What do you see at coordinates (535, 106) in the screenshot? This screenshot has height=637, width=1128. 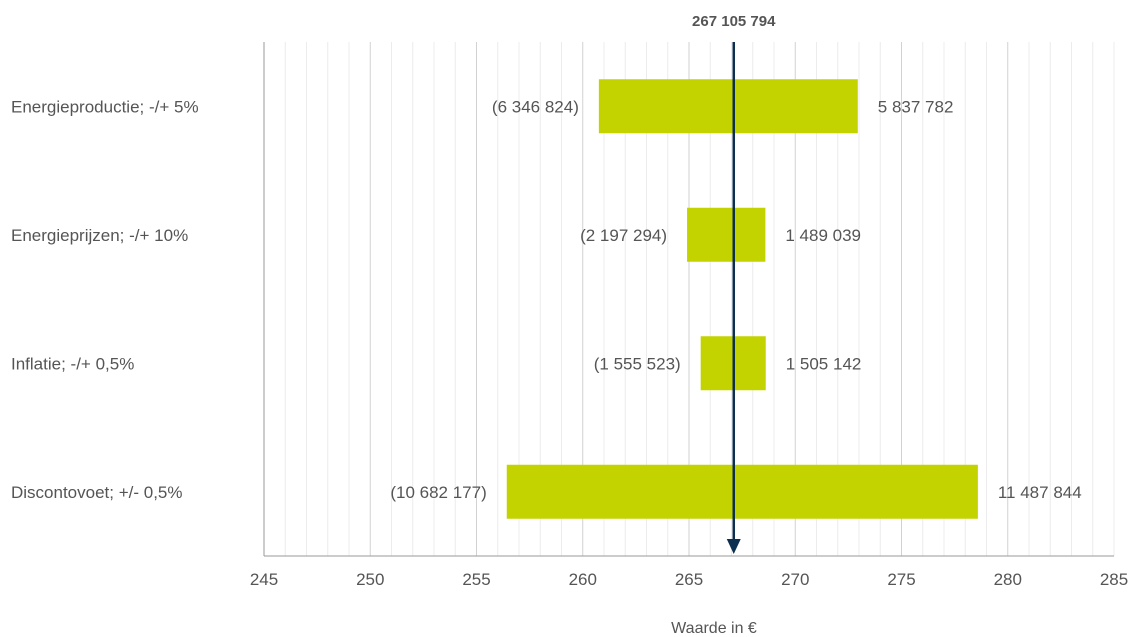 I see `low-value-label: (6 346 824)` at bounding box center [535, 106].